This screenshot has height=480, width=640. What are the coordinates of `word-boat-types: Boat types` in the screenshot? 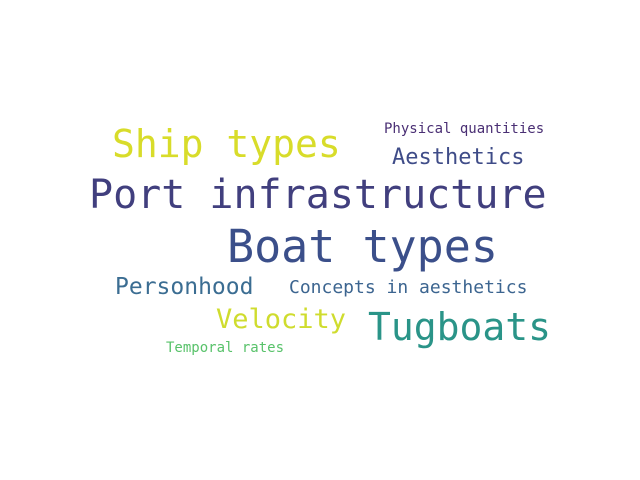 It's located at (362, 246).